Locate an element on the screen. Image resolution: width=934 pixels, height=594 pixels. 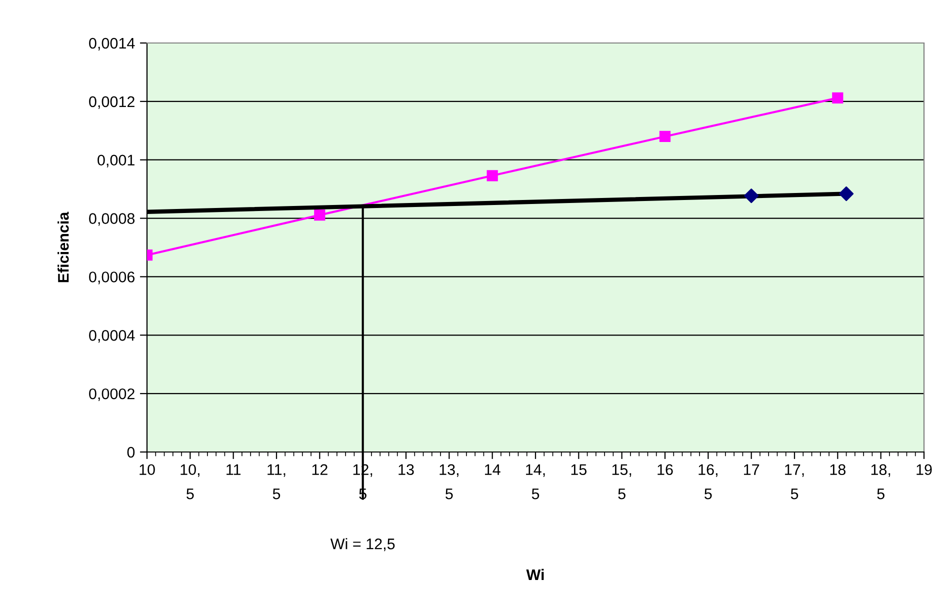
x-tick-label: 11, 5 is located at coordinates (277, 482).